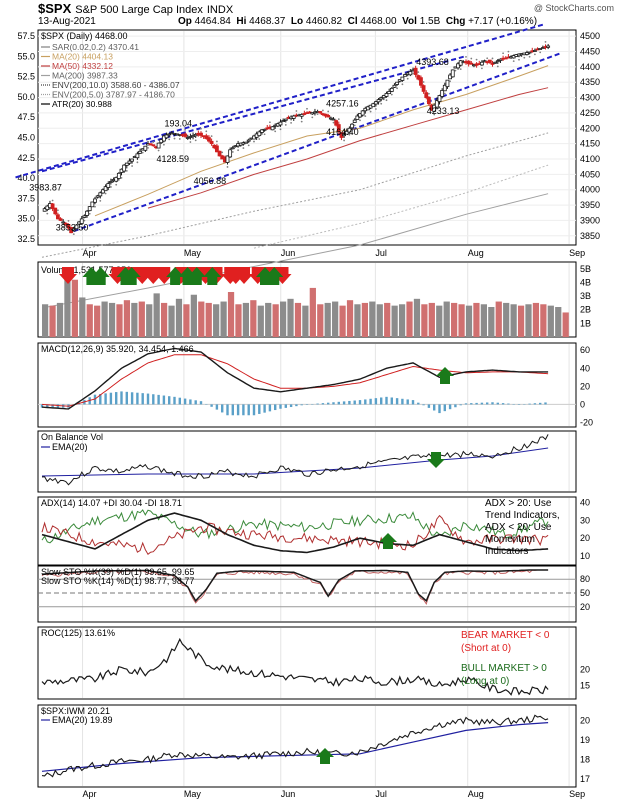  Describe the element at coordinates (67, 21) in the screenshot. I see `chart-date: 13-Aug-2021` at that location.